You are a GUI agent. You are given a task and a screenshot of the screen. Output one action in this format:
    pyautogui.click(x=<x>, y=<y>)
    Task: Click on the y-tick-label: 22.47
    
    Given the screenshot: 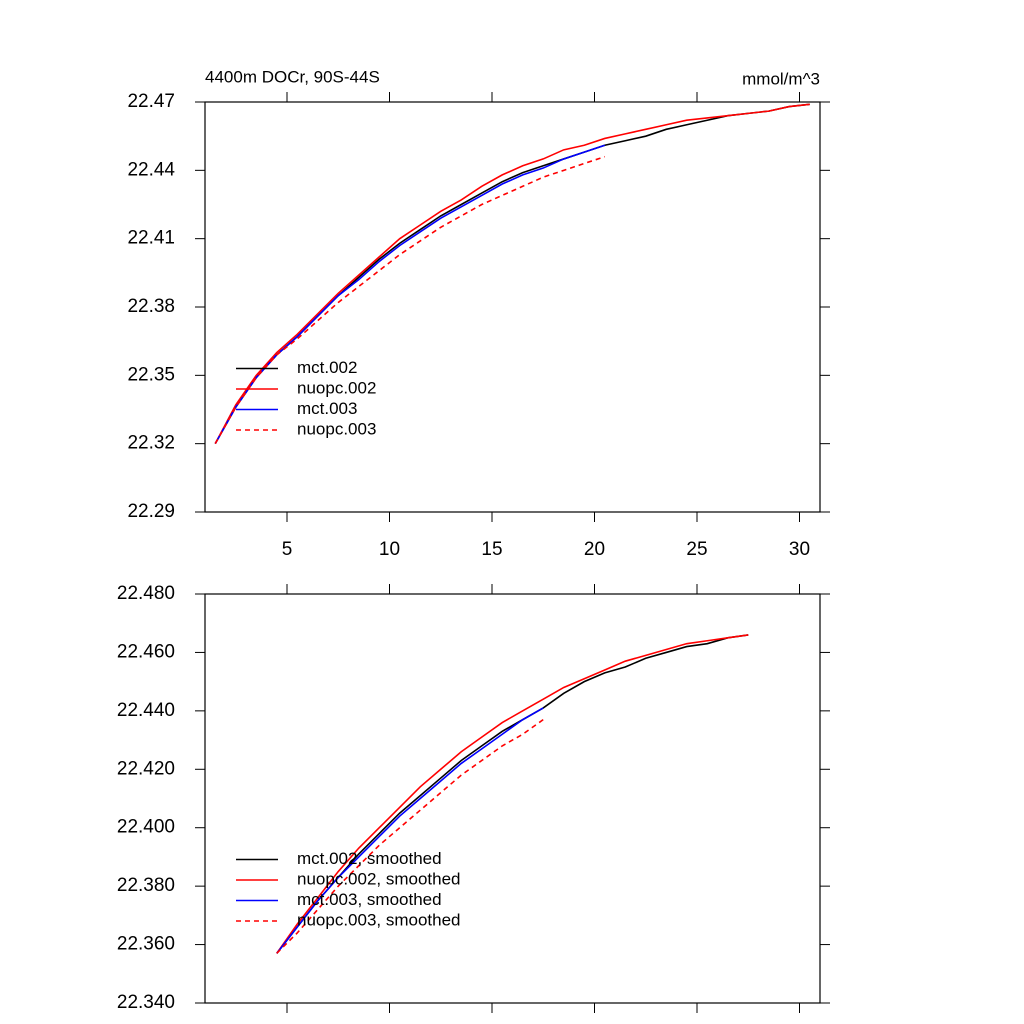 What is the action you would take?
    pyautogui.click(x=151, y=101)
    